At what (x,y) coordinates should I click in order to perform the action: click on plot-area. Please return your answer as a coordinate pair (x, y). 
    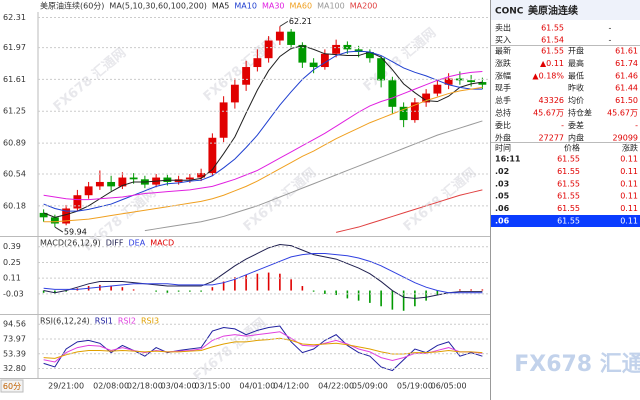
    Looking at the image, I should click on (263, 277).